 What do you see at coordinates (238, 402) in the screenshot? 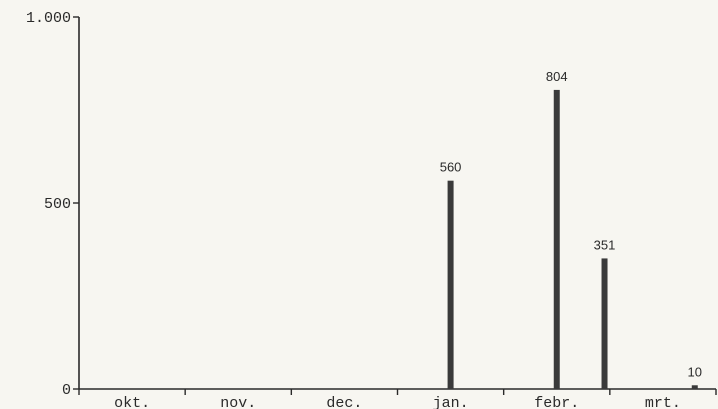
I see `x-tick-label: nov.` at bounding box center [238, 402].